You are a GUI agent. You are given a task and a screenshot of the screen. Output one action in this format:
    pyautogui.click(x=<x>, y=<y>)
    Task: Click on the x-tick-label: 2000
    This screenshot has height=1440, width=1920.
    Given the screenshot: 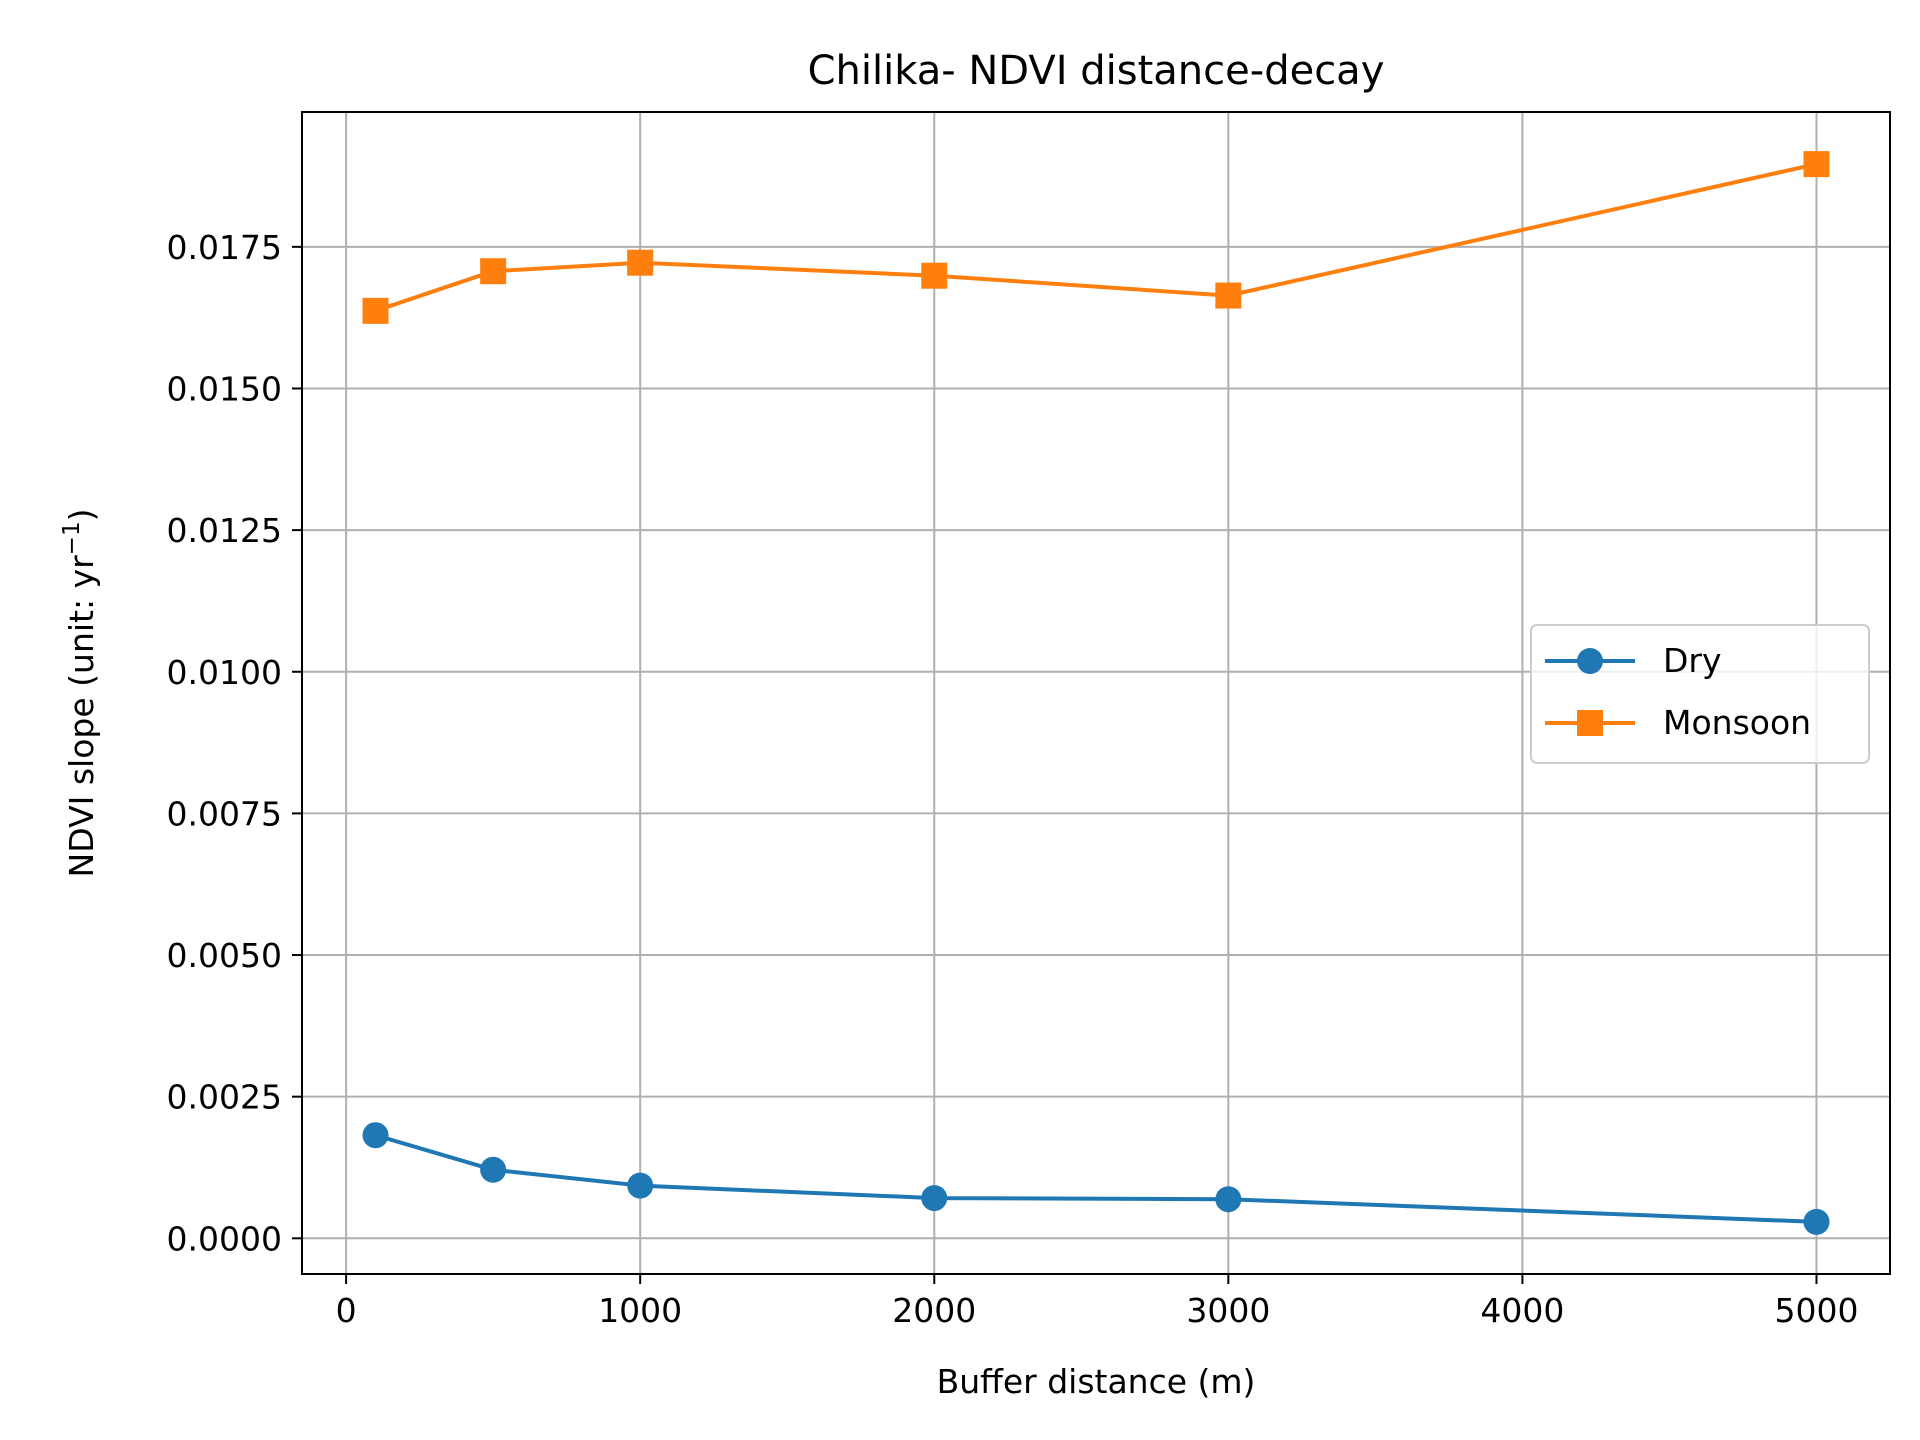 What is the action you would take?
    pyautogui.click(x=934, y=1310)
    